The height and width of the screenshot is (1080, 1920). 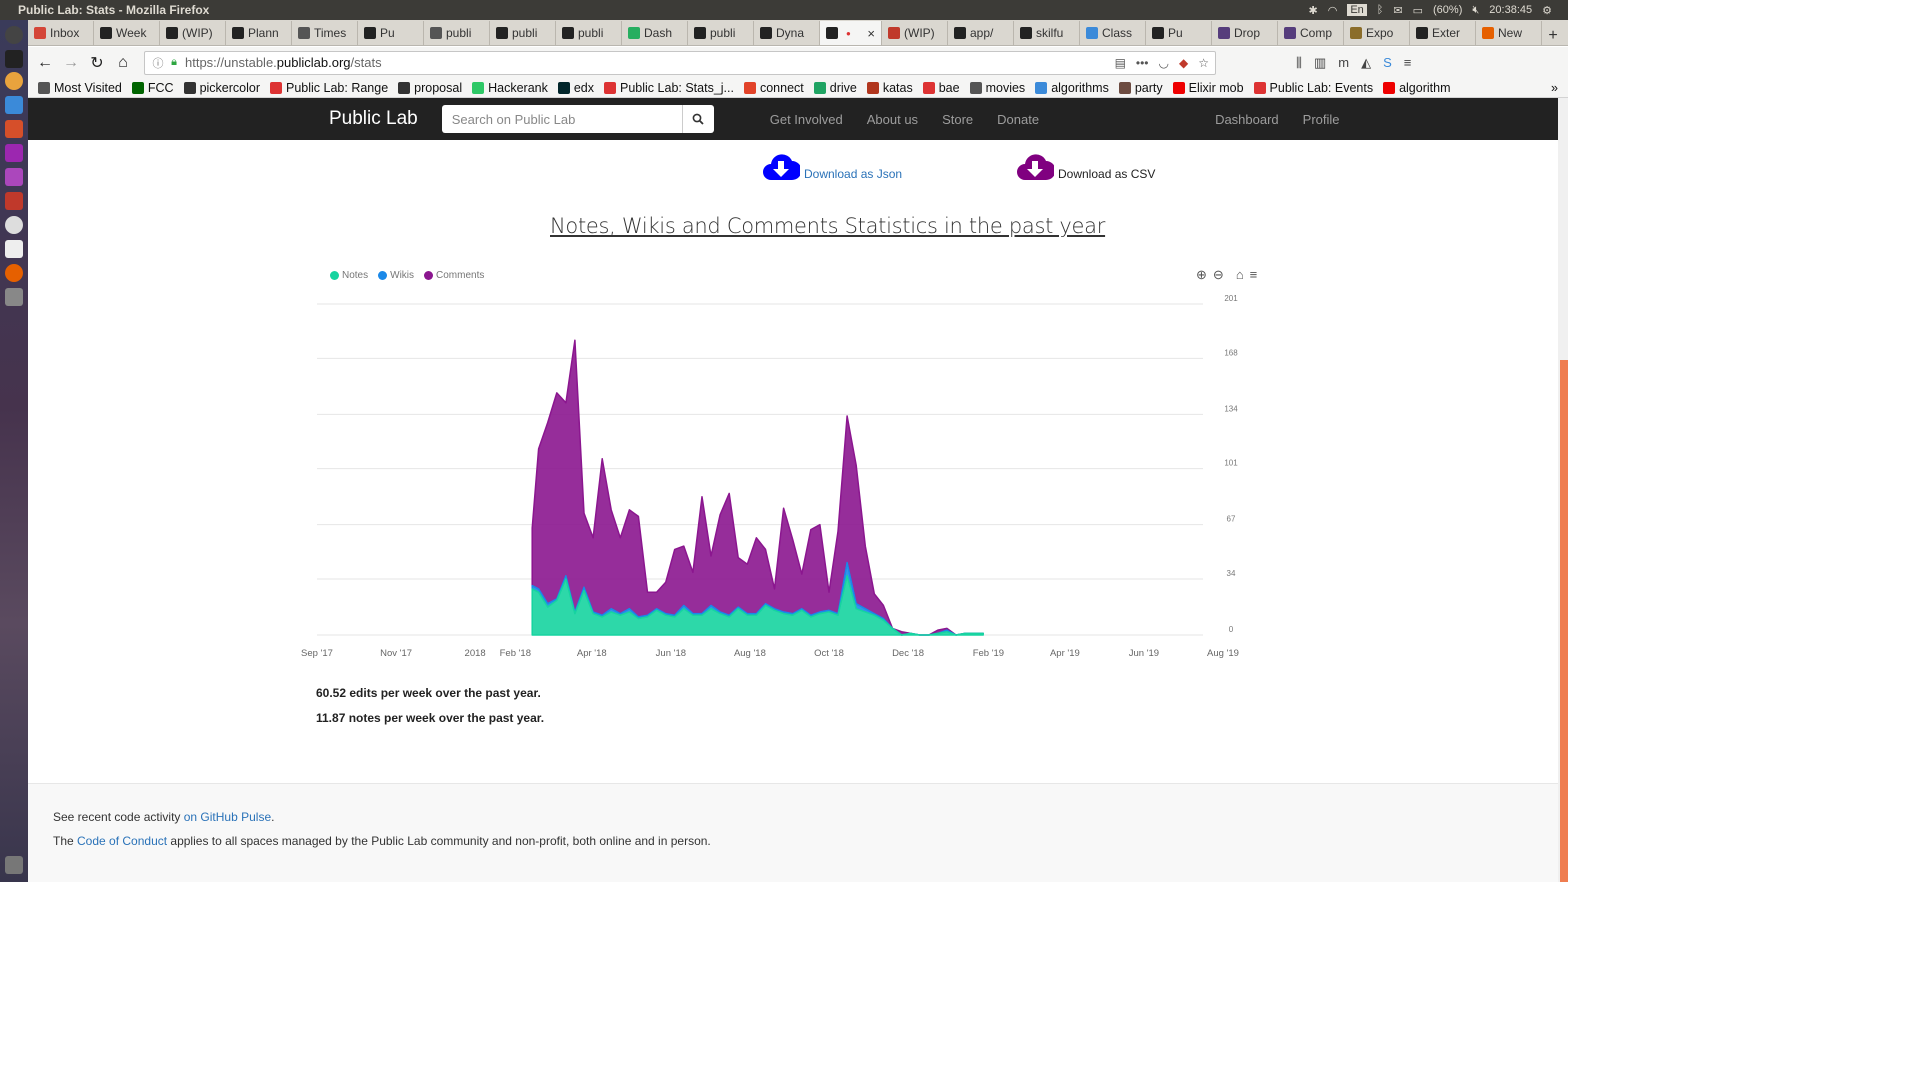 I want to click on legend-item: Wikis, so click(x=396, y=275).